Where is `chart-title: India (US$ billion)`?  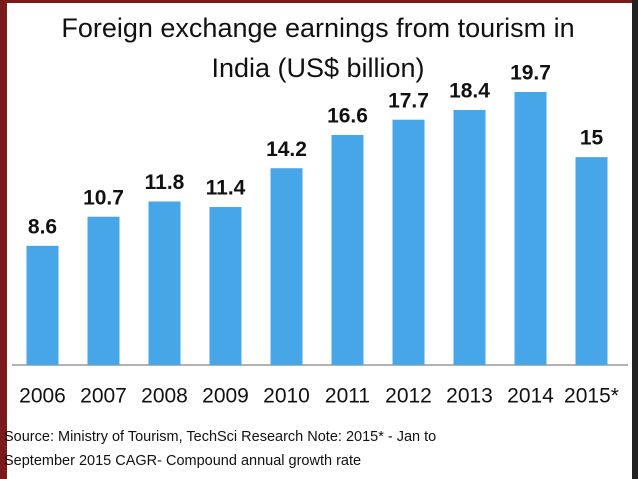 chart-title: India (US$ billion) is located at coordinates (317, 68).